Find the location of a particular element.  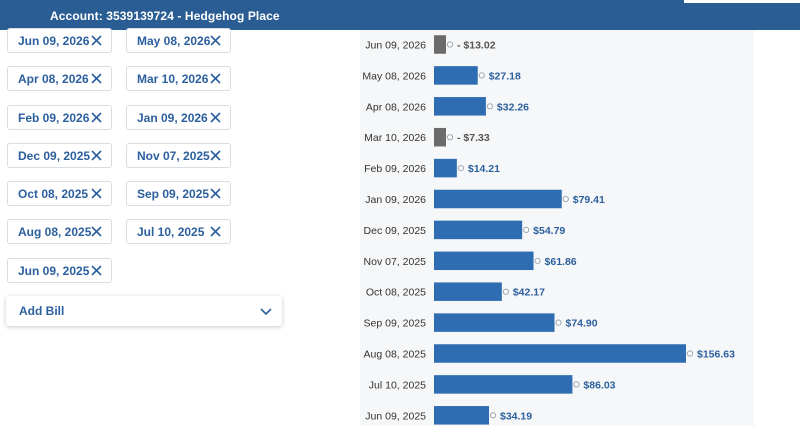

value-label: $54.79 is located at coordinates (549, 231).